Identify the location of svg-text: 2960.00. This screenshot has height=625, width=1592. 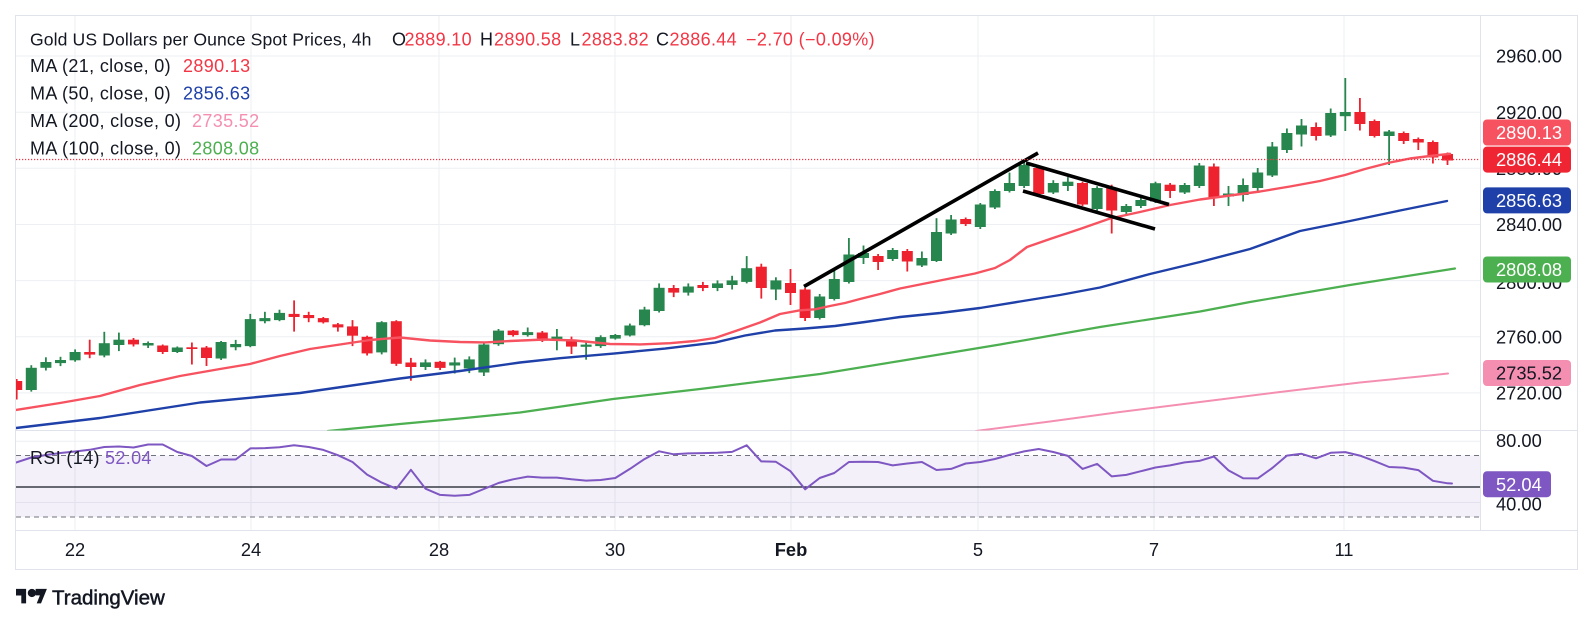
(1529, 56).